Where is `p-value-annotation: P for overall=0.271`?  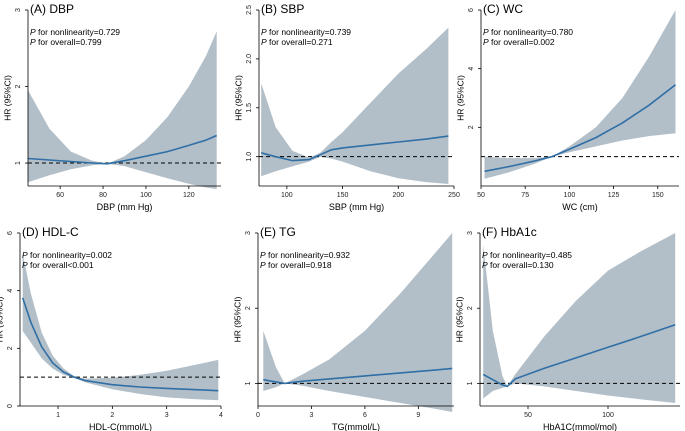
p-value-annotation: P for overall=0.271 is located at coordinates (297, 42).